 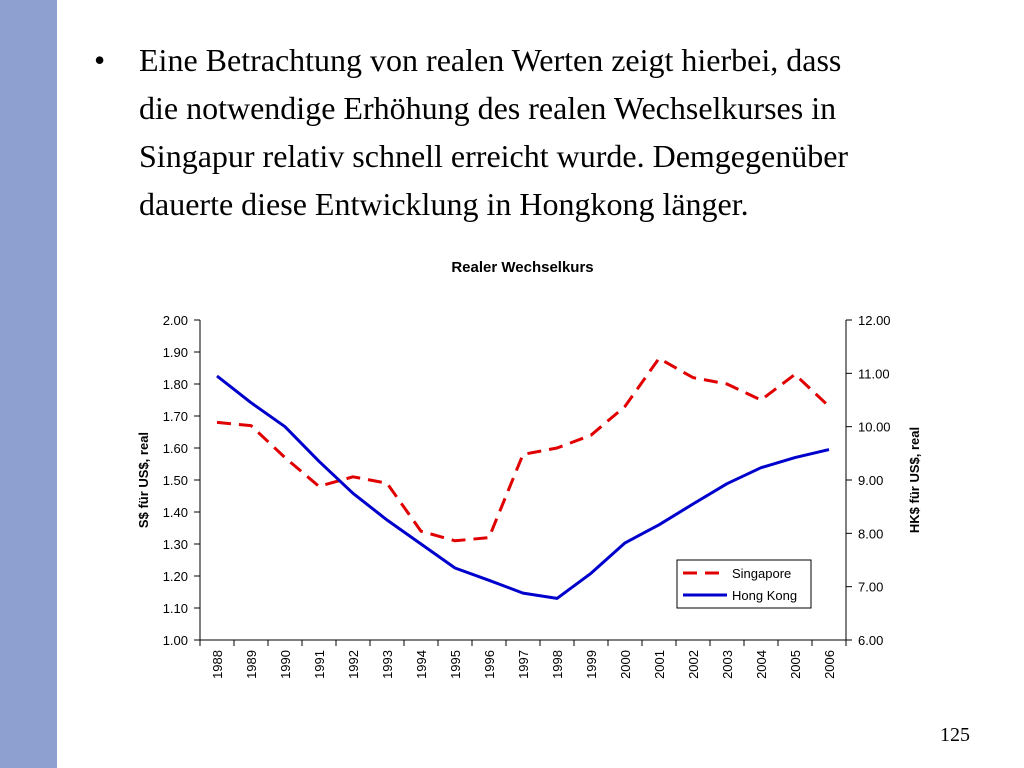 I want to click on y-left-tick-label: 1.80, so click(x=175, y=384).